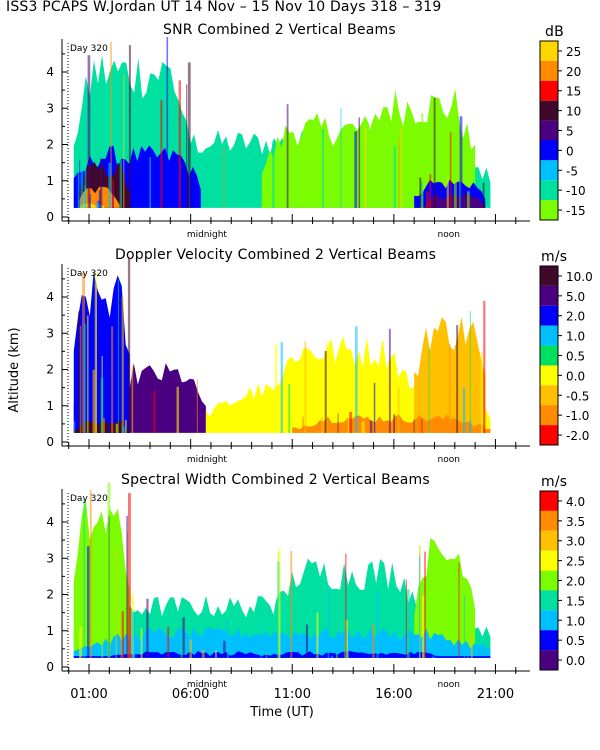 The image size is (600, 750). I want to click on colorbar-label: 2.5, so click(575, 562).